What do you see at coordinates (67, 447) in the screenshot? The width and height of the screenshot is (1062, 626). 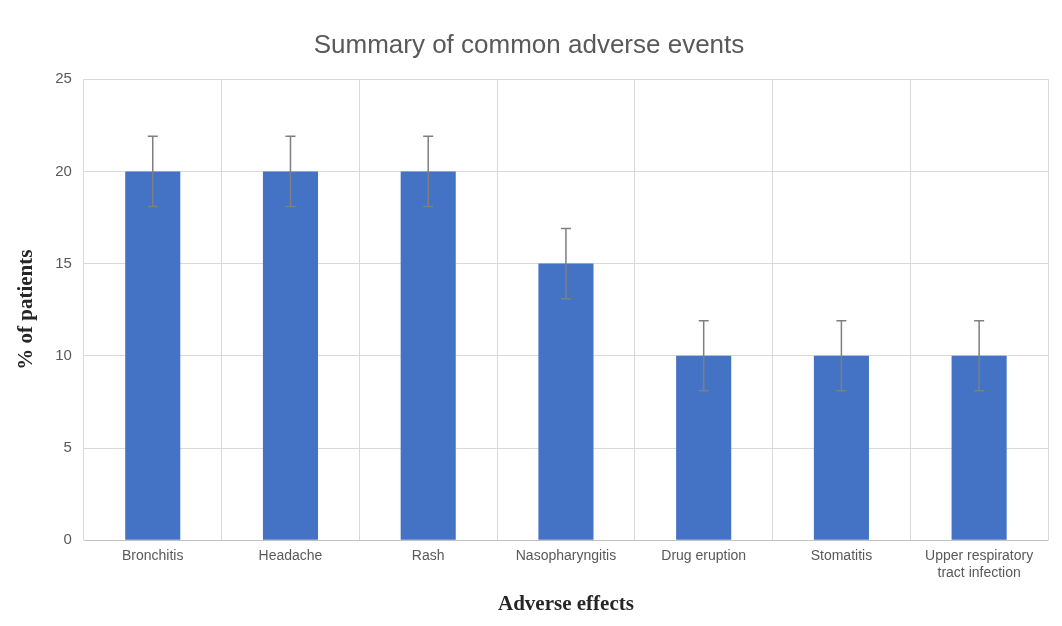 I see `y-tick-label: 5` at bounding box center [67, 447].